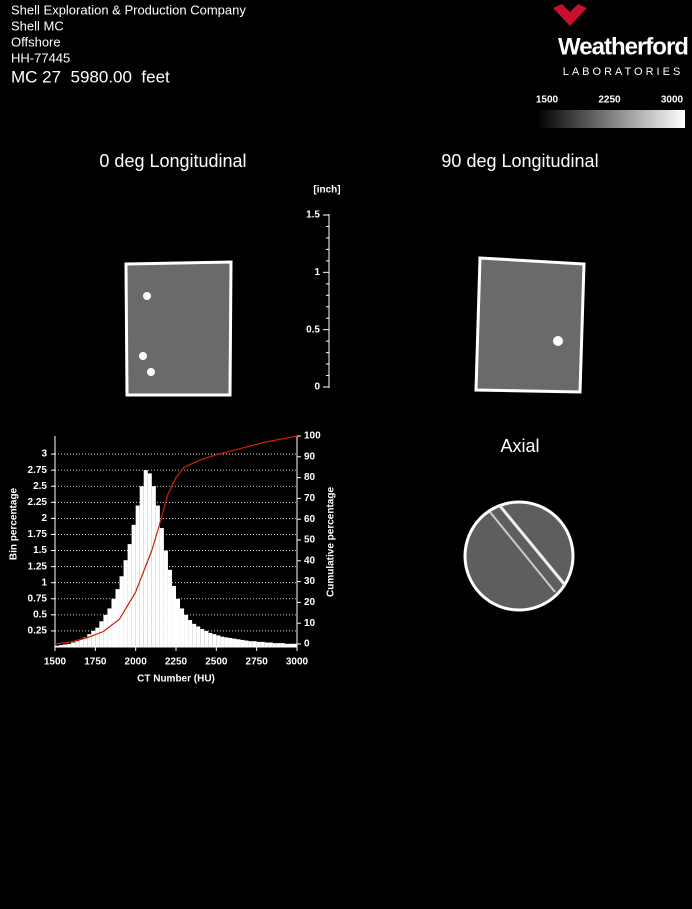  I want to click on y-tick-label: 2.75, so click(38, 470).